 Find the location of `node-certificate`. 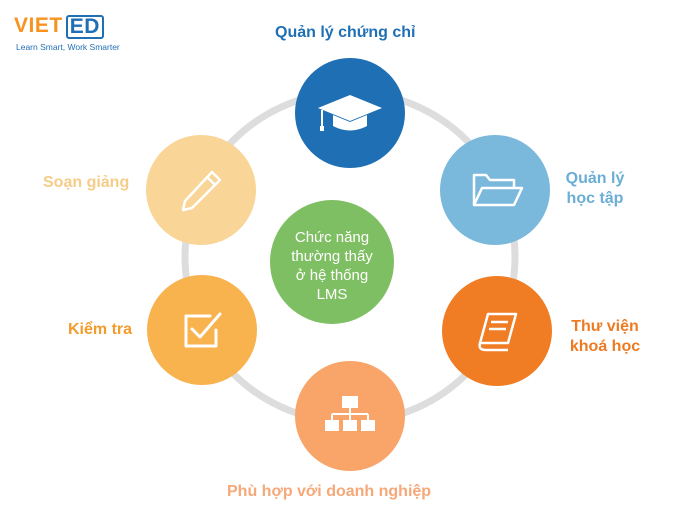

node-certificate is located at coordinates (350, 113).